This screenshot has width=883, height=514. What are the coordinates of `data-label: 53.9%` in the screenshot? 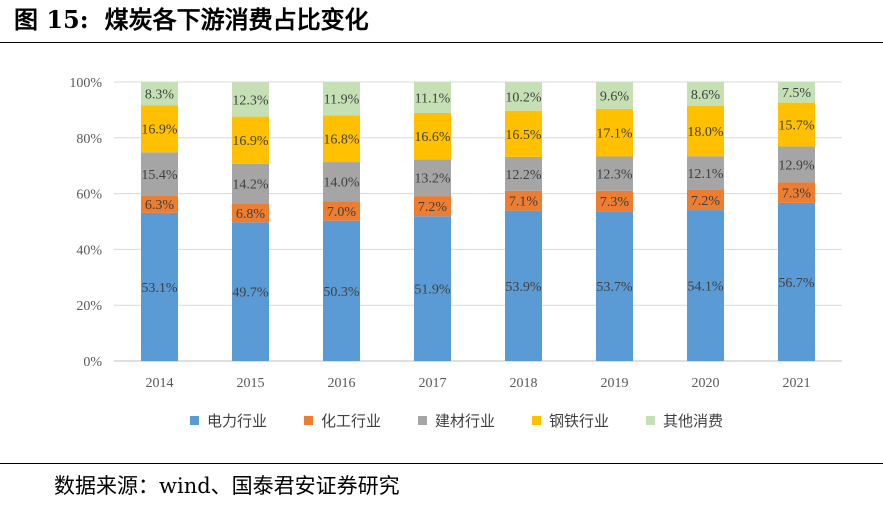 It's located at (523, 287).